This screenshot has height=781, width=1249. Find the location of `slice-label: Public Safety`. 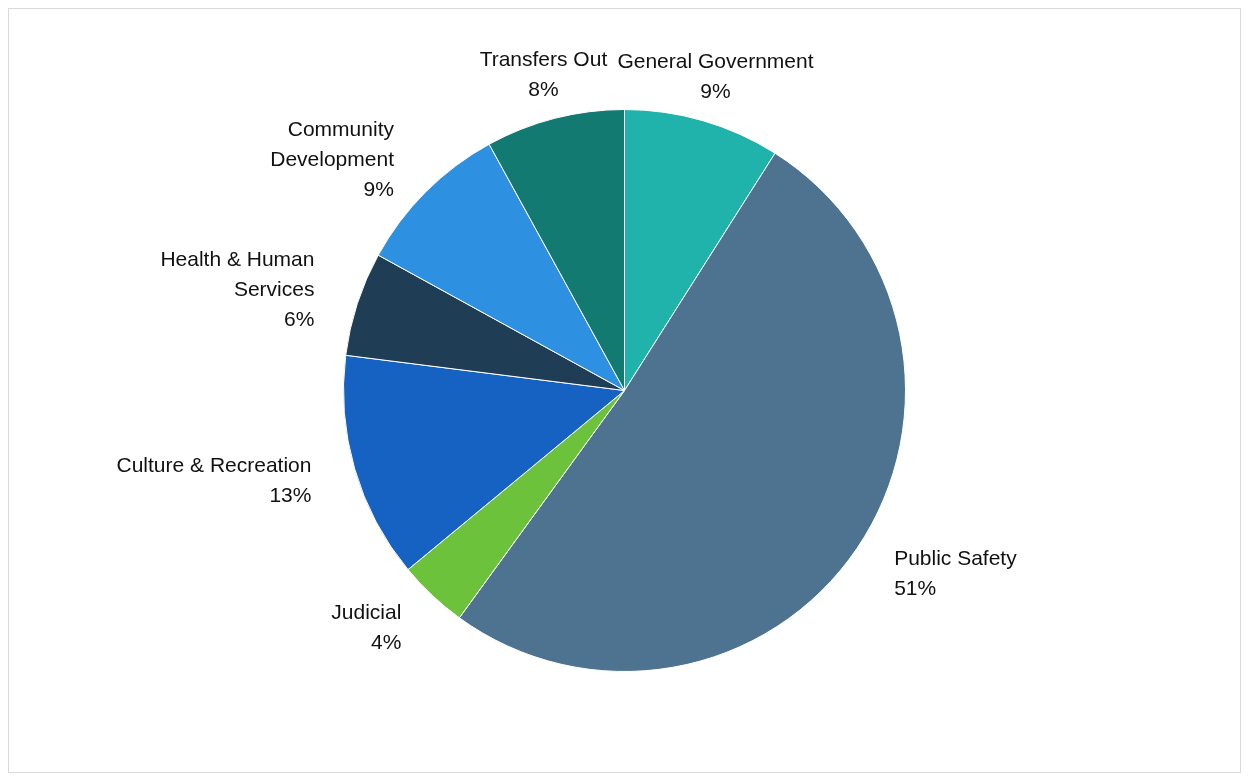

slice-label: Public Safety is located at coordinates (956, 557).